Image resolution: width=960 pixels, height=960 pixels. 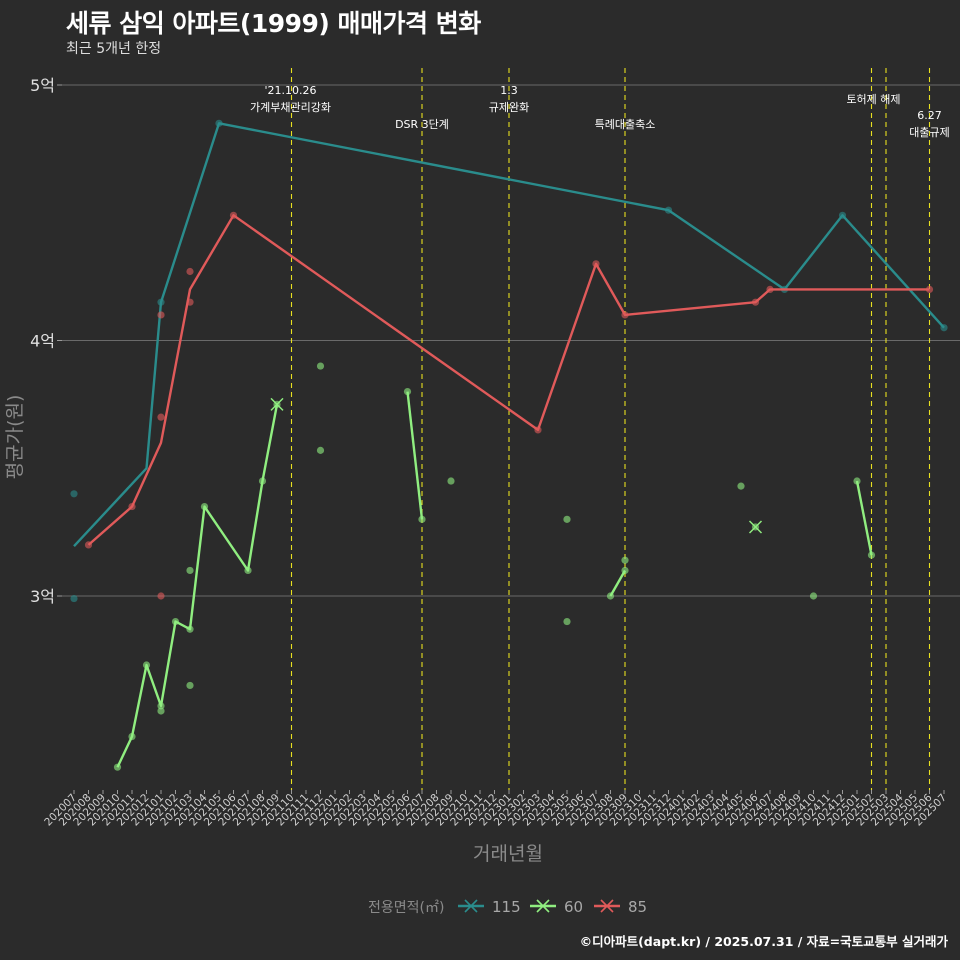 I want to click on event-label: 토허제 해제, so click(x=873, y=99).